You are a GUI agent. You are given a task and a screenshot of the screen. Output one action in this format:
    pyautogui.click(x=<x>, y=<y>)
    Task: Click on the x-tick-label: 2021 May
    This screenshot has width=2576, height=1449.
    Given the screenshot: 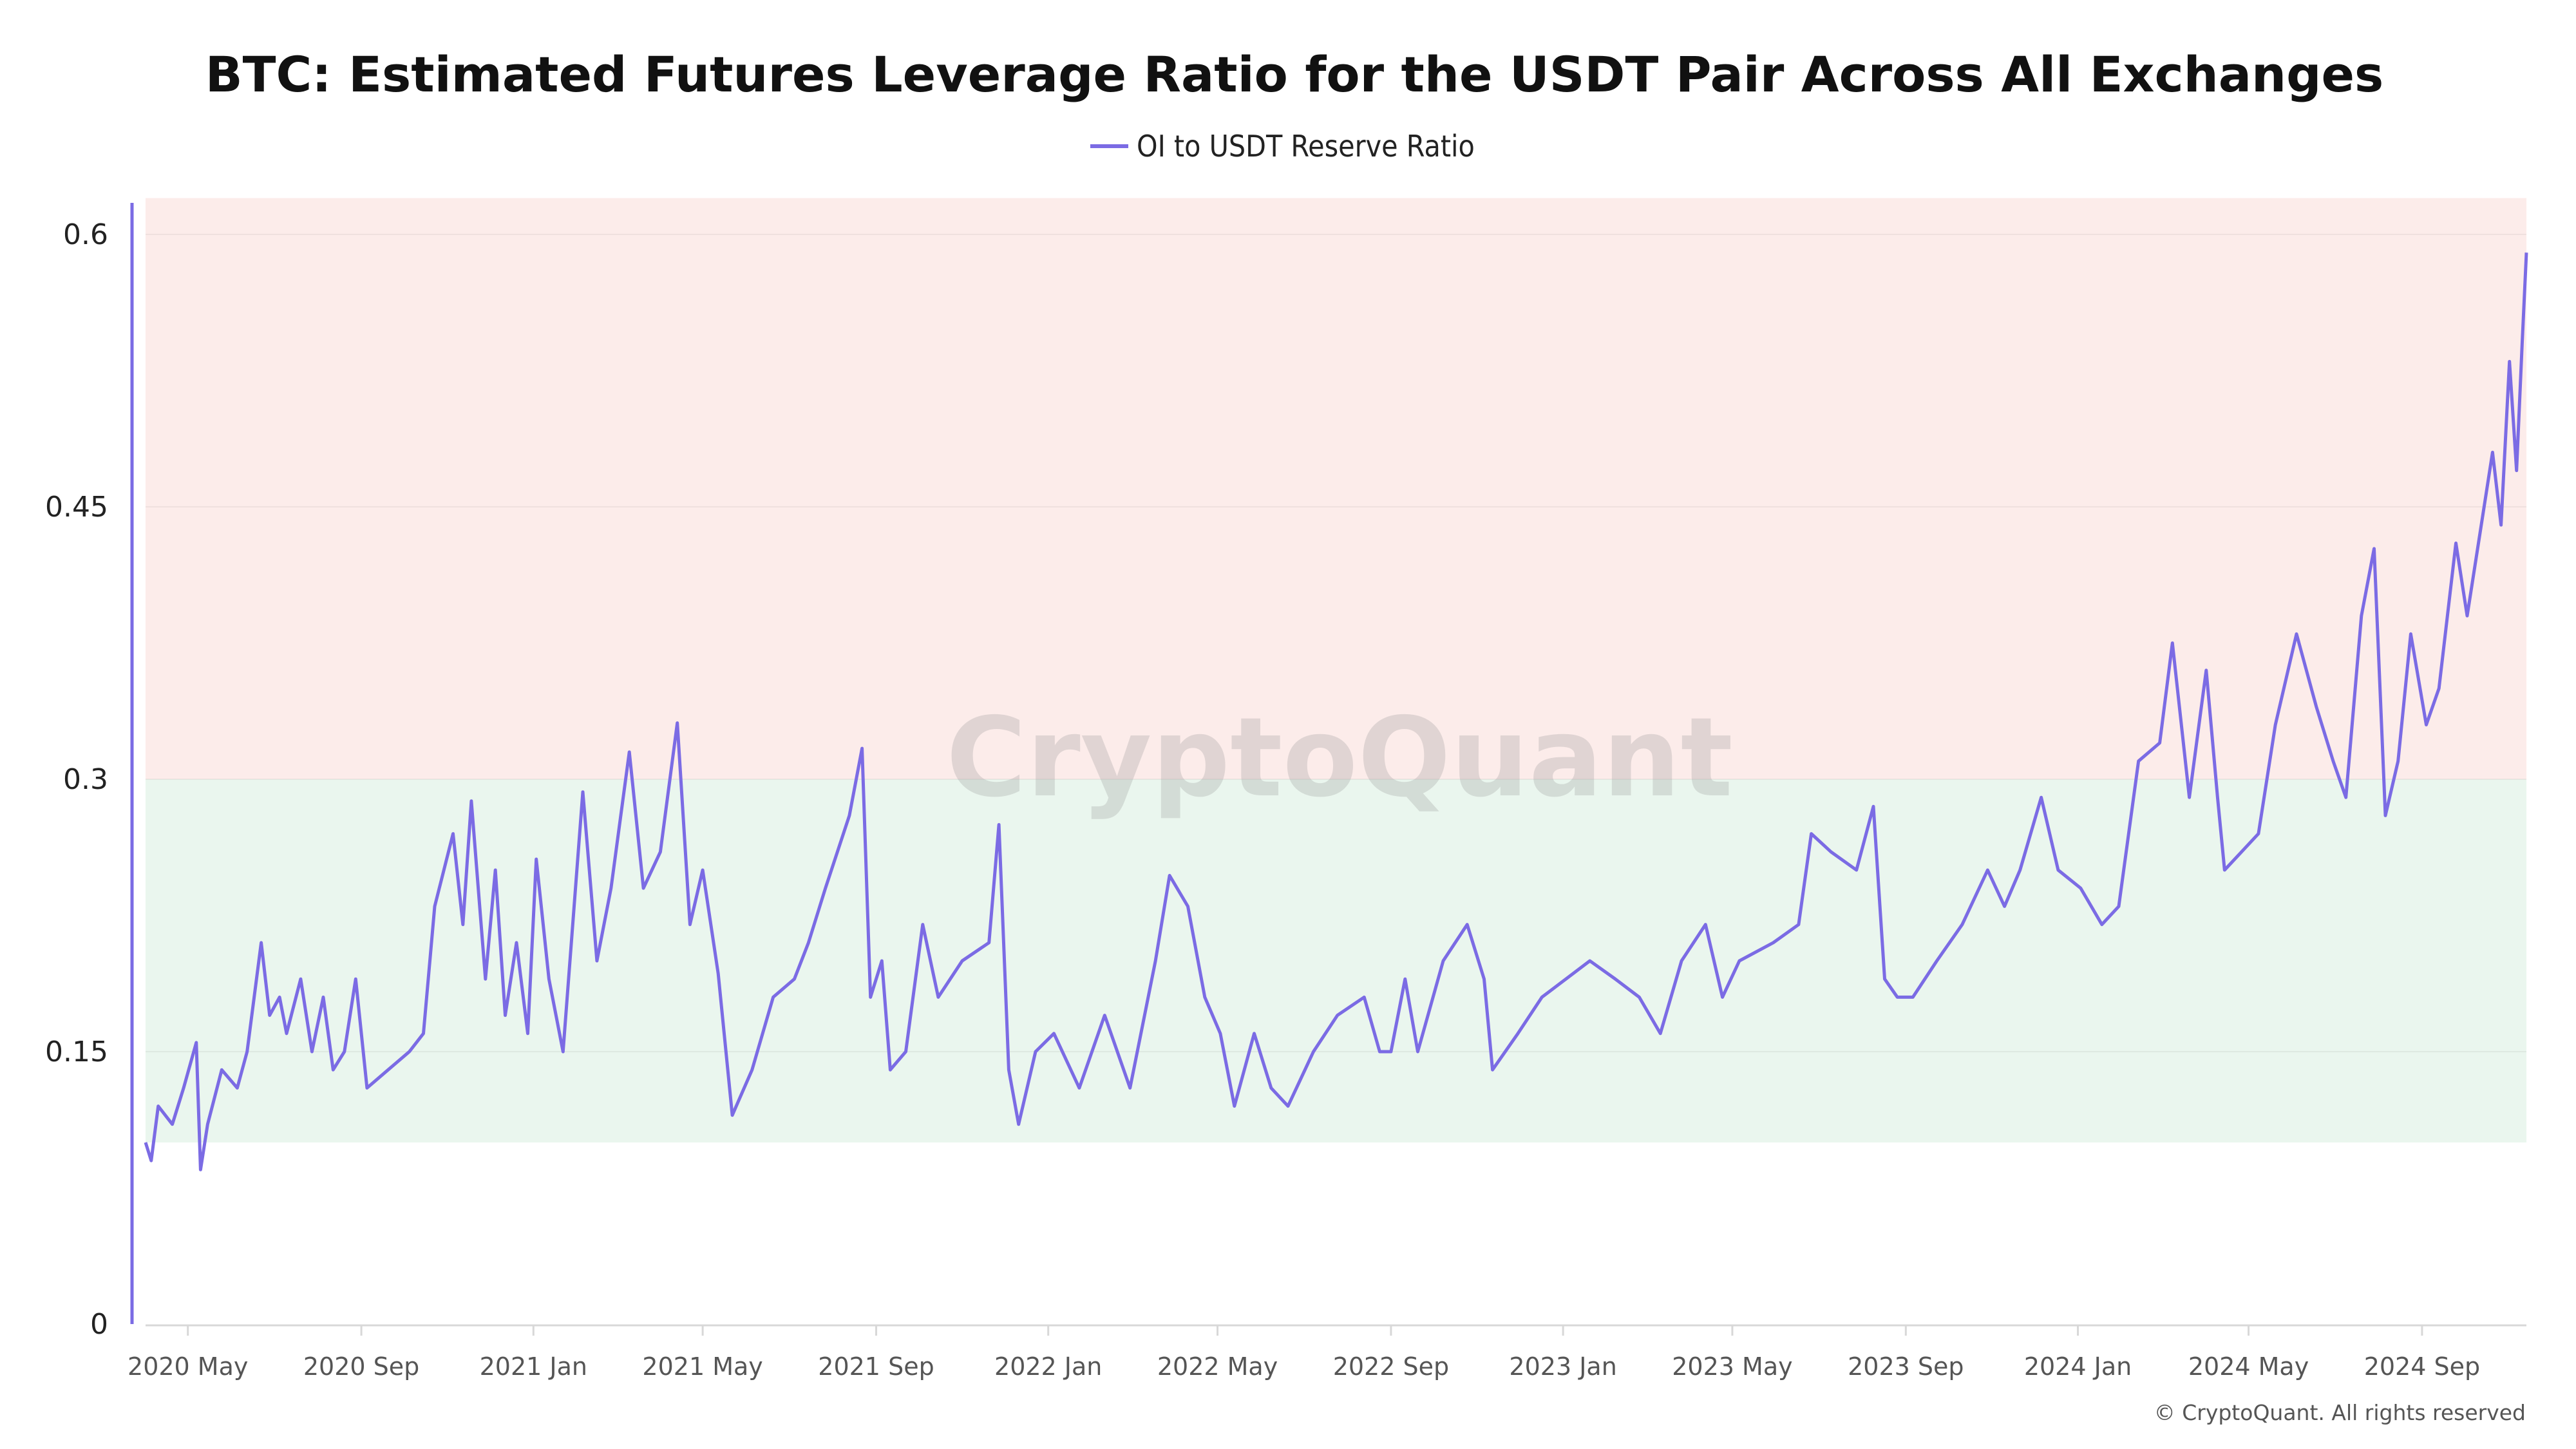 What is the action you would take?
    pyautogui.click(x=702, y=1366)
    